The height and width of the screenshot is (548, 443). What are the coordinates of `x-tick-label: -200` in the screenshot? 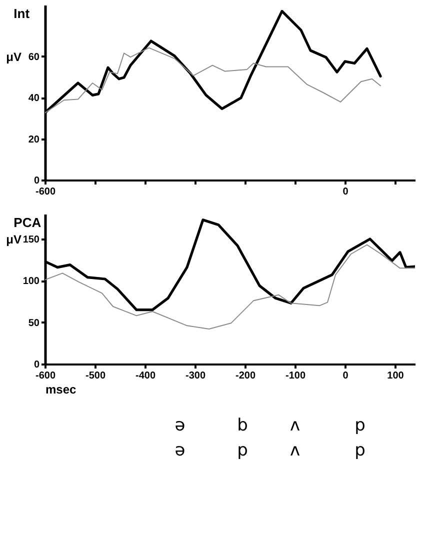 It's located at (245, 376).